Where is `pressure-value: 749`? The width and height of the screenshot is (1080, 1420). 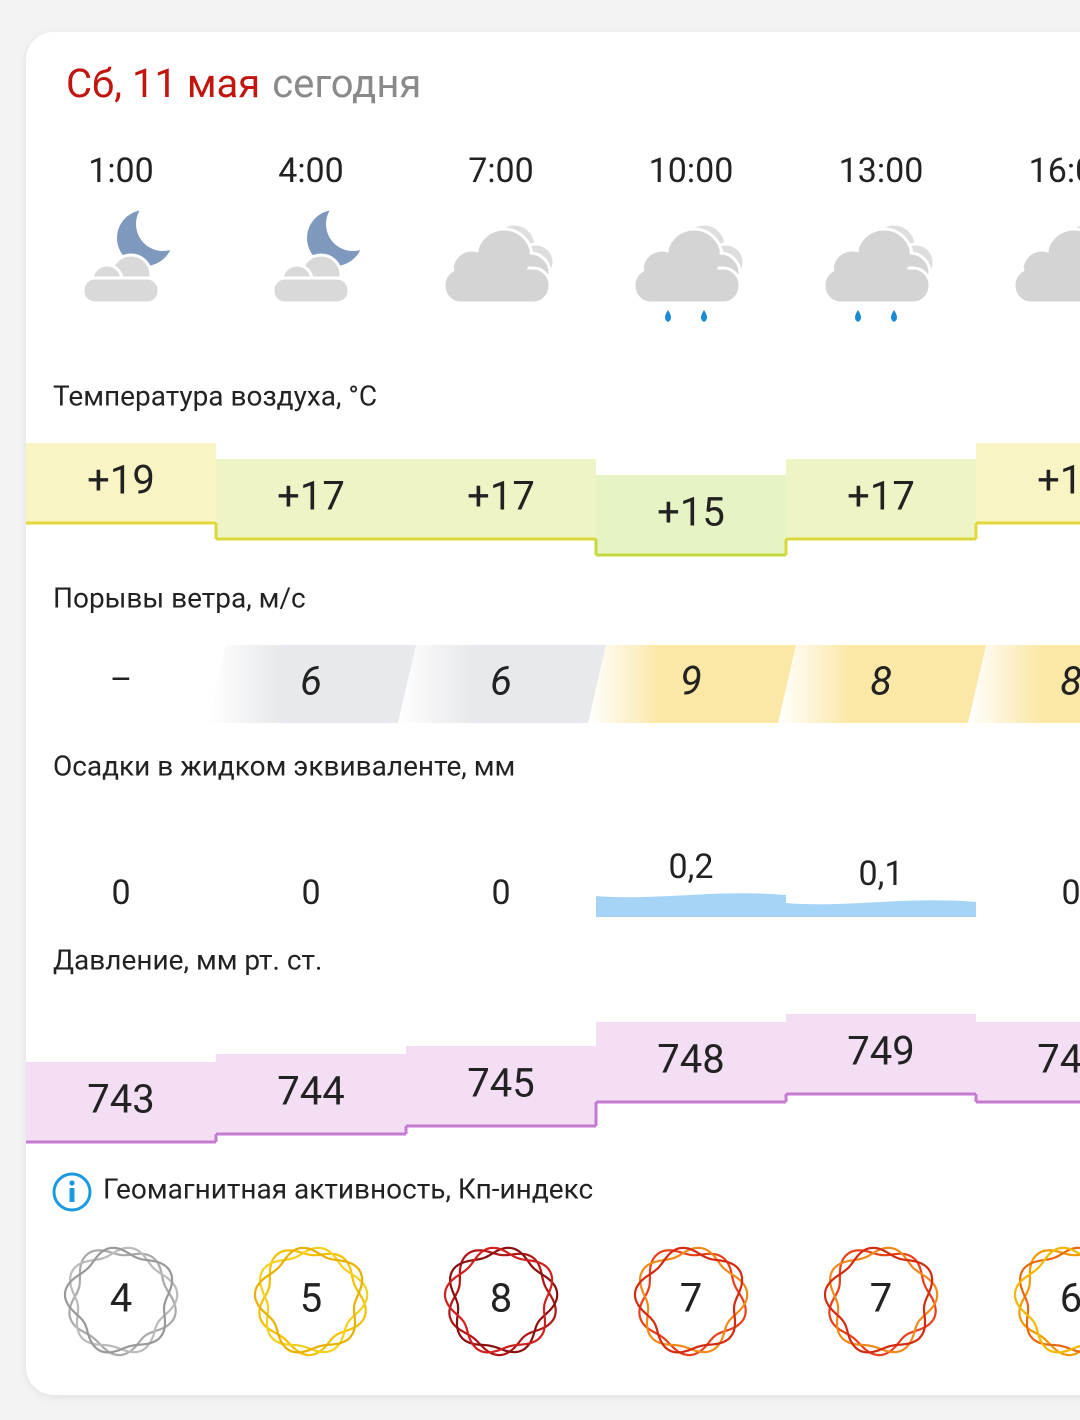 pressure-value: 749 is located at coordinates (880, 1051).